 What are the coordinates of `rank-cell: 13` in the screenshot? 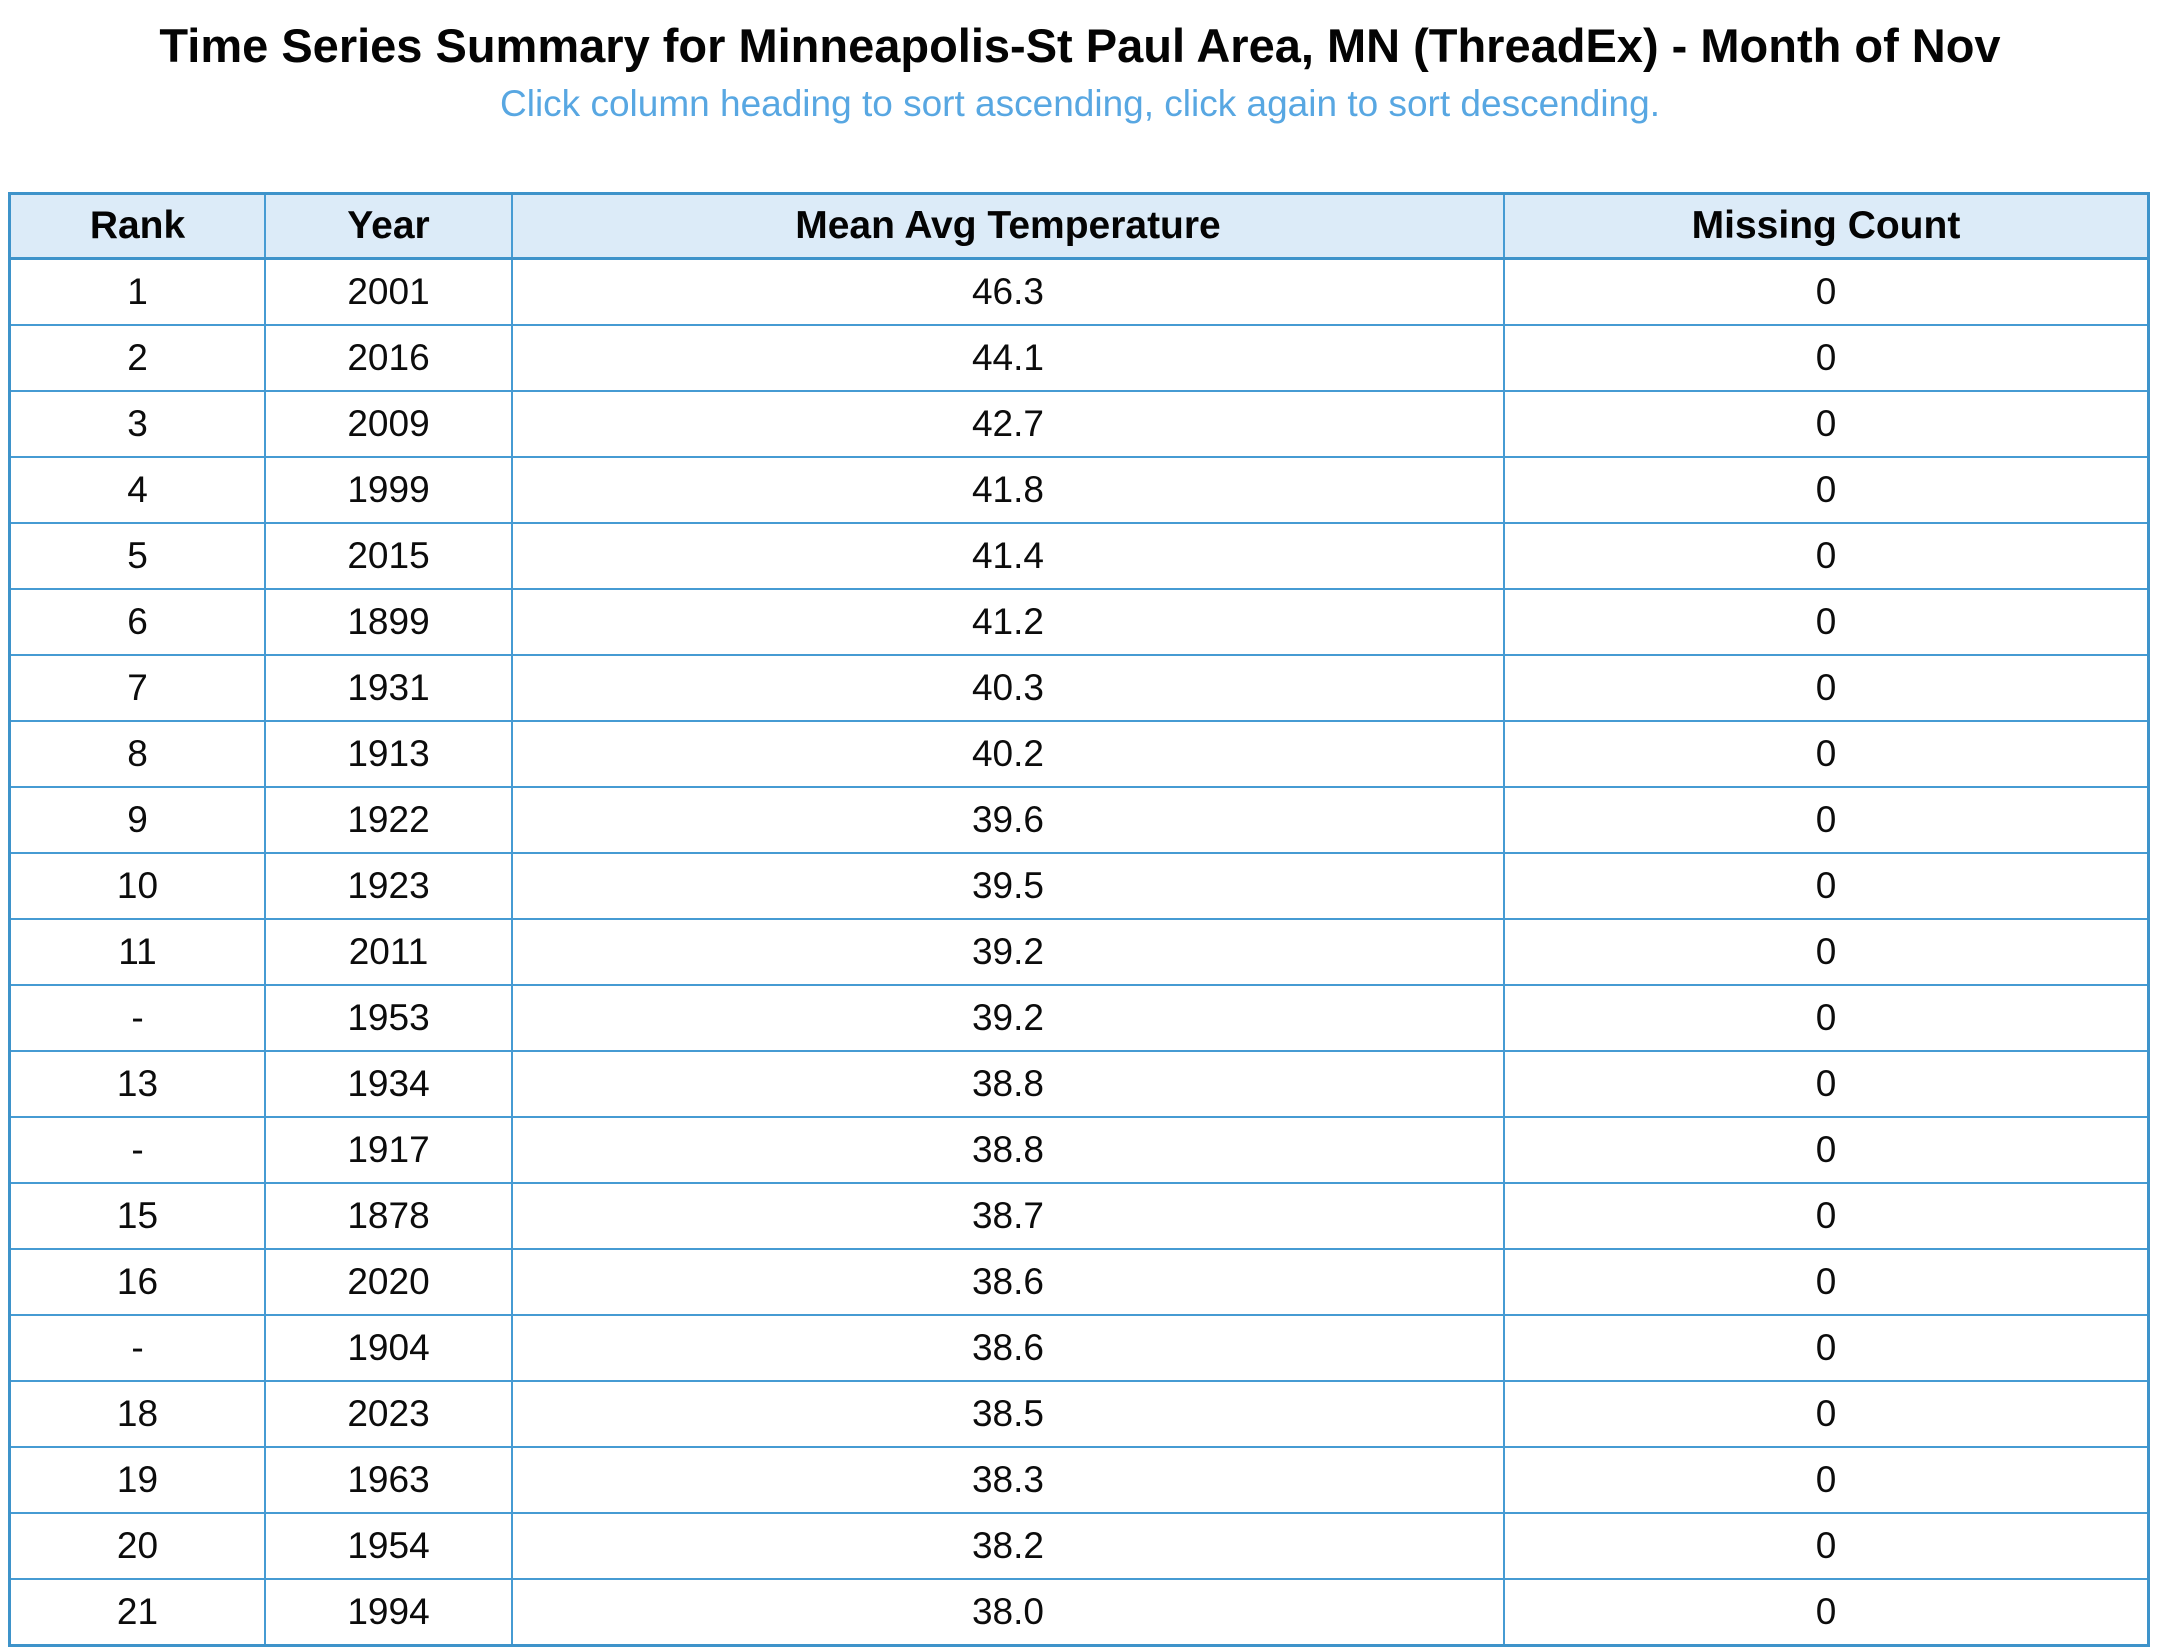 It's located at (137, 1084).